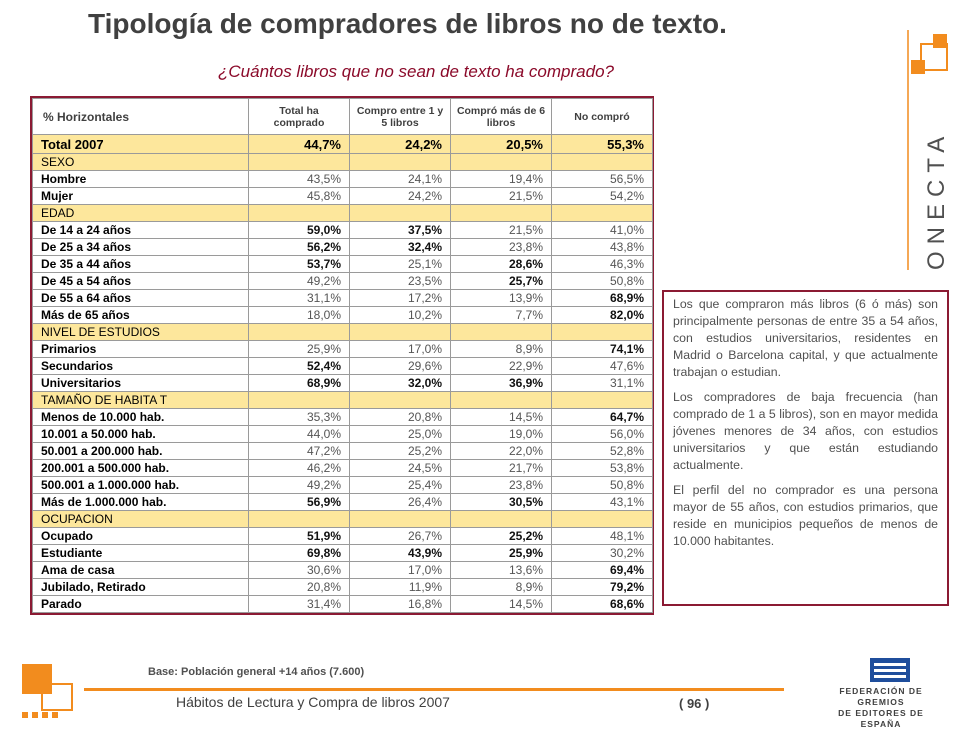 The height and width of the screenshot is (730, 960). I want to click on row-label: NIVEL DE ESTUDIOS, so click(140, 332).